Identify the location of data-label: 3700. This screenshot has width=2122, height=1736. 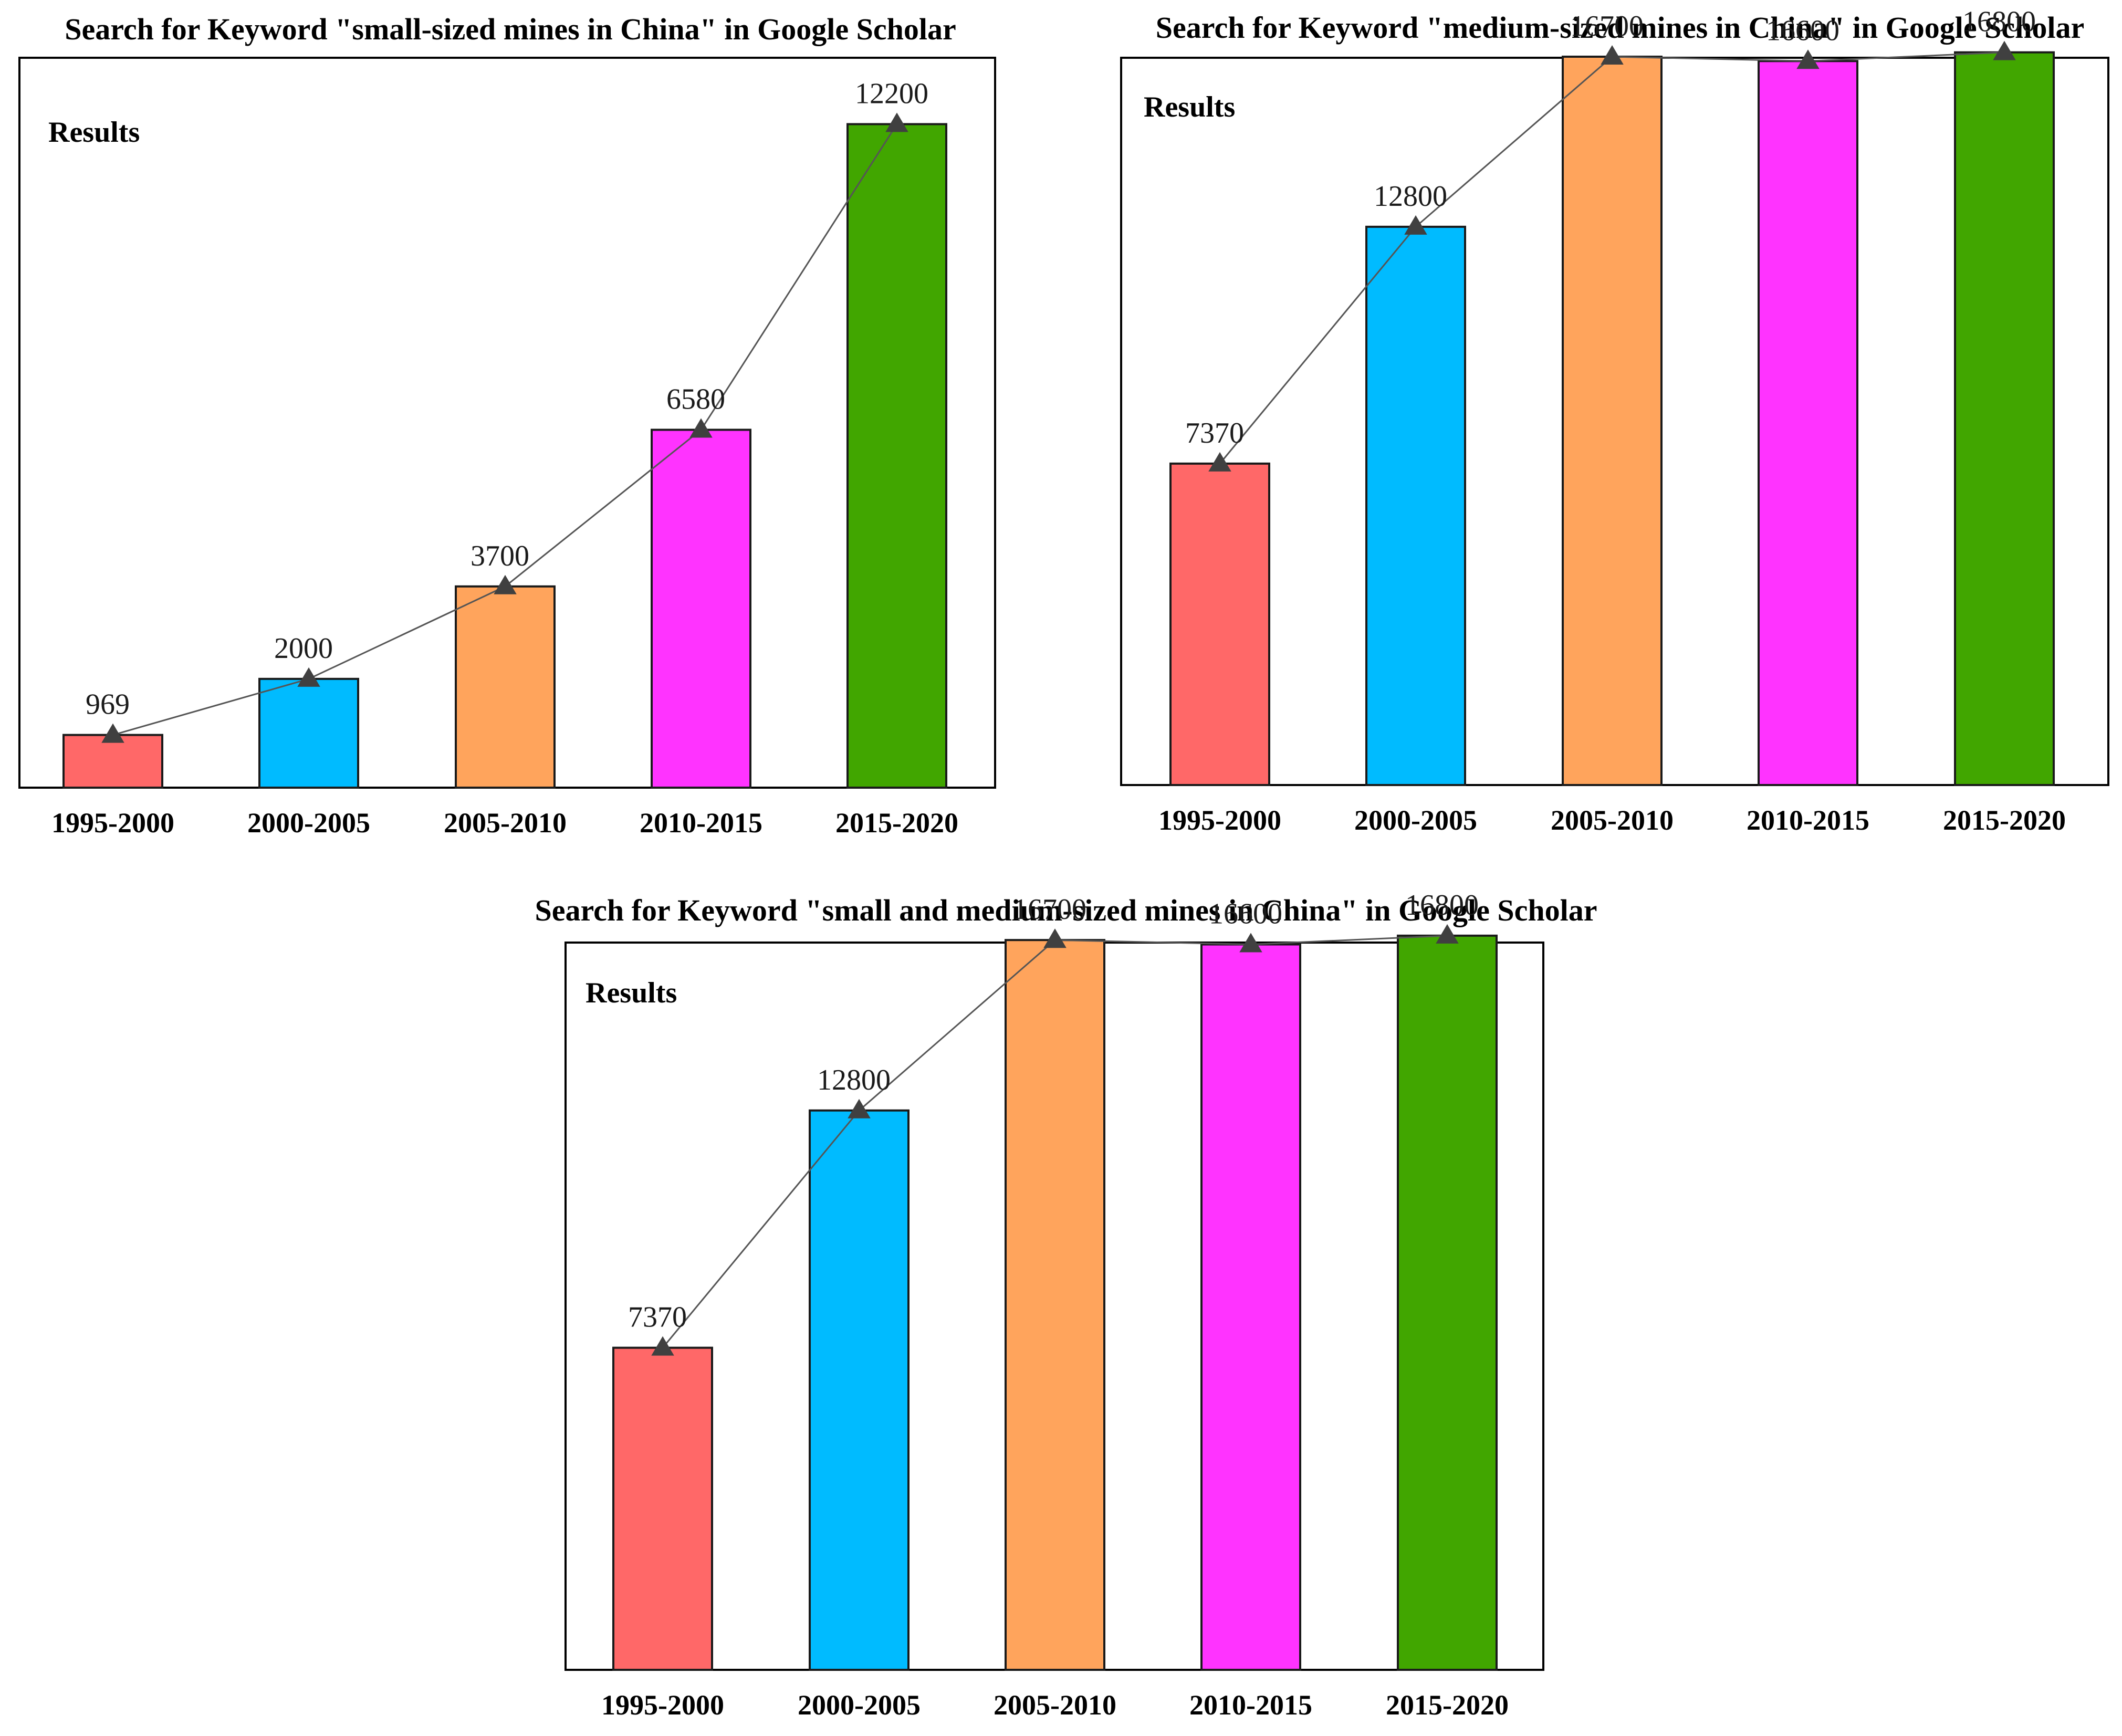
(500, 556).